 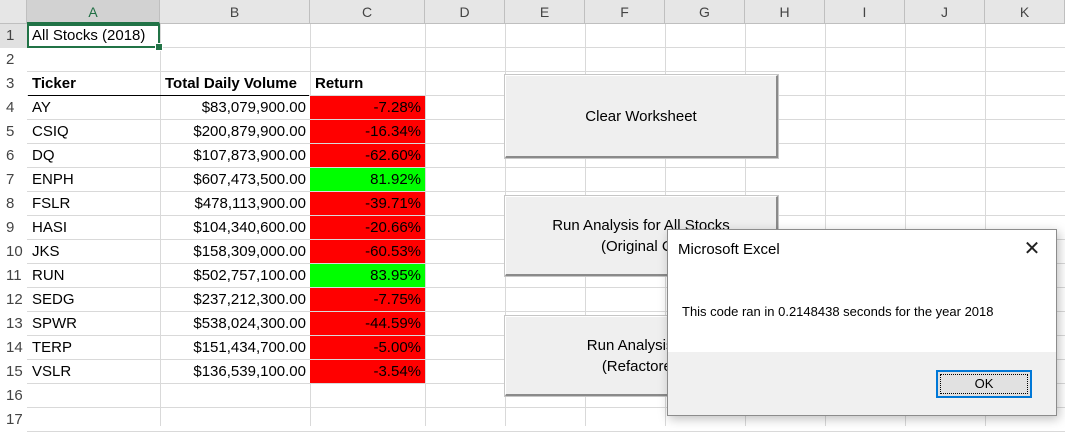 What do you see at coordinates (53, 299) in the screenshot?
I see `ticker-cell: SEDG` at bounding box center [53, 299].